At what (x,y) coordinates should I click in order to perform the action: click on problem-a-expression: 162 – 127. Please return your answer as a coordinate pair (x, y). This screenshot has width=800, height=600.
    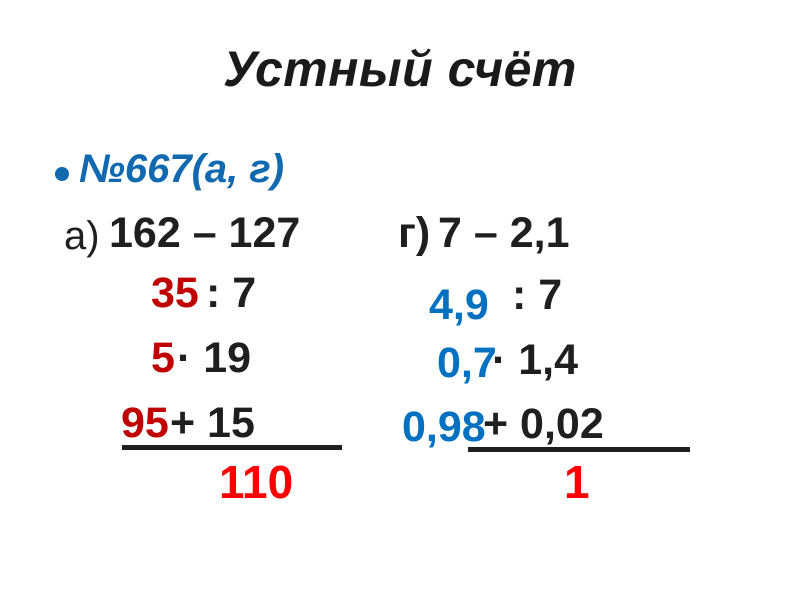
    Looking at the image, I should click on (205, 233).